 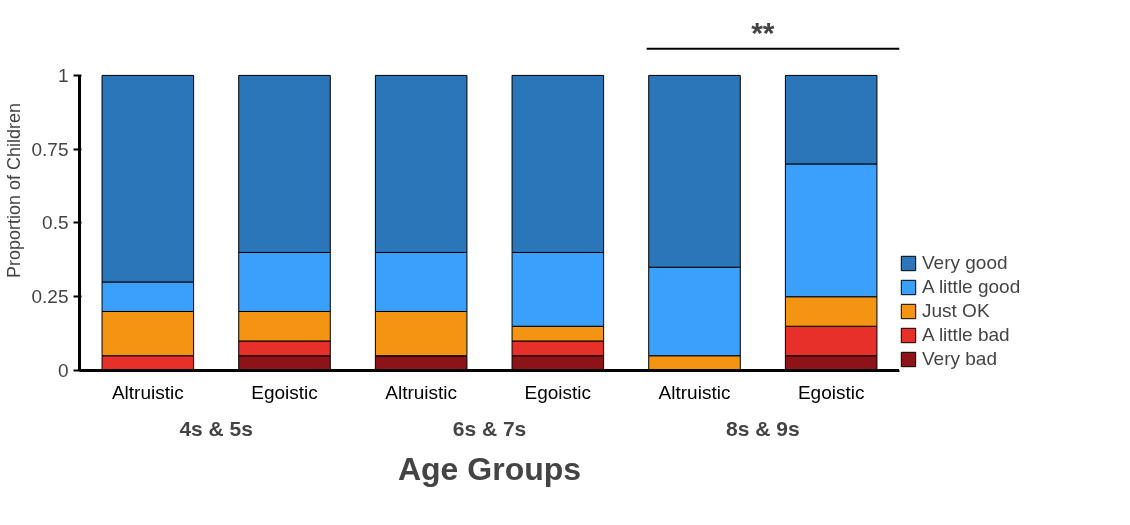 What do you see at coordinates (13, 190) in the screenshot?
I see `y-axis-title: Proportion of Children` at bounding box center [13, 190].